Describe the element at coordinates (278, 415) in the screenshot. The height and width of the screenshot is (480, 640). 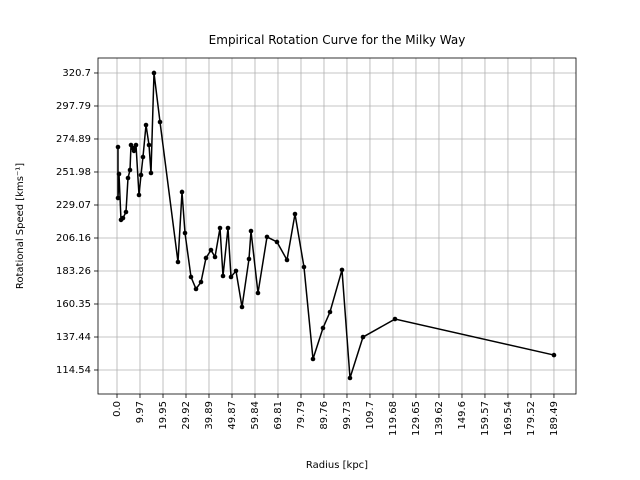
I see `x-tick-label: 69.81` at that location.